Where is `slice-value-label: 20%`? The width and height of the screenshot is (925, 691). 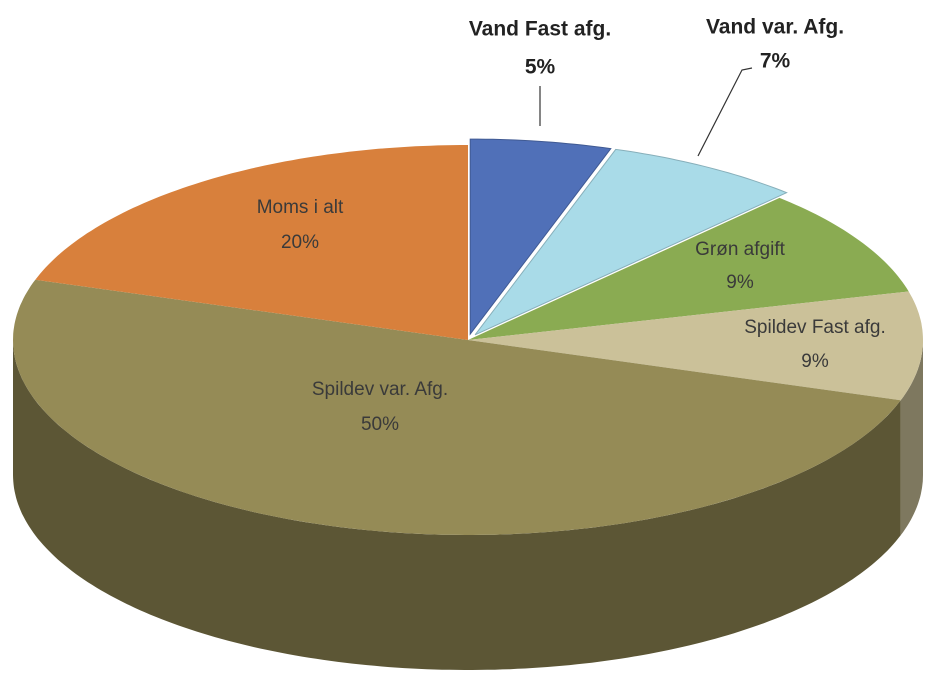
slice-value-label: 20% is located at coordinates (300, 242).